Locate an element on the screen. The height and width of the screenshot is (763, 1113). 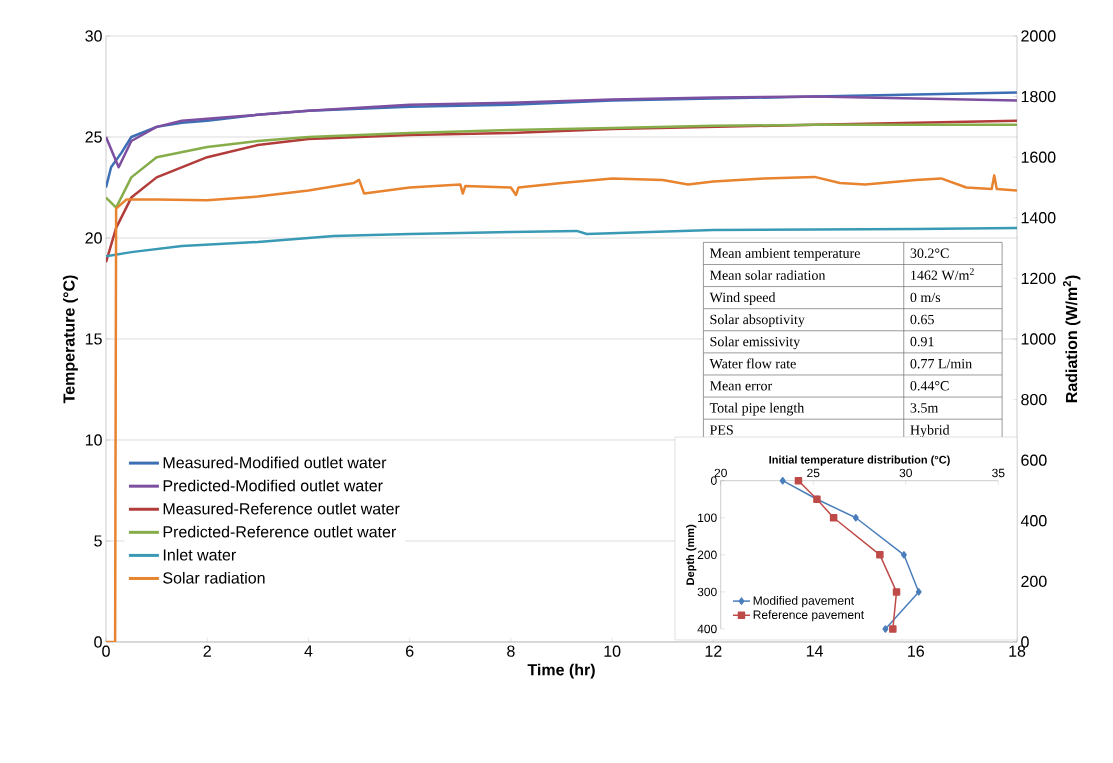
y-tick-label: 5 is located at coordinates (98, 541).